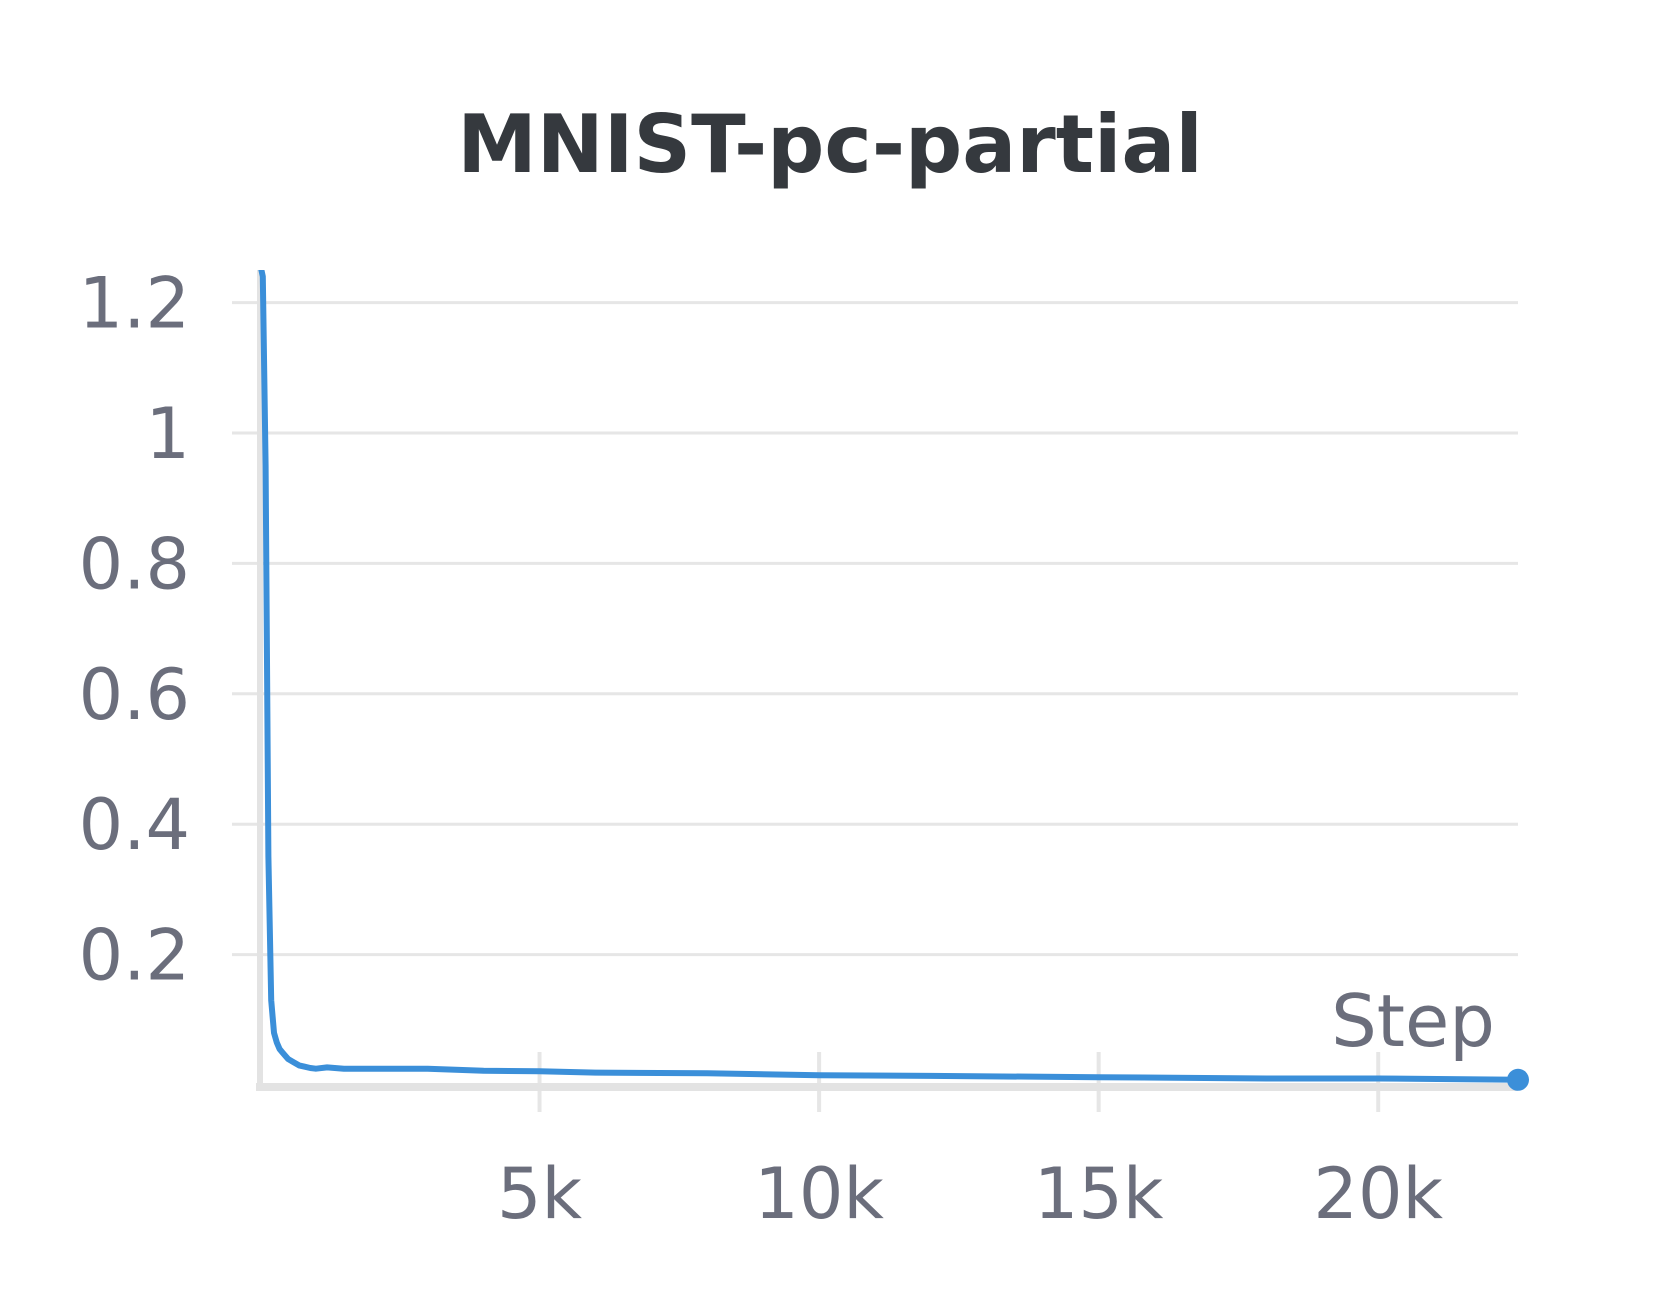  Describe the element at coordinates (1413, 1021) in the screenshot. I see `x-axis-label: Step` at that location.